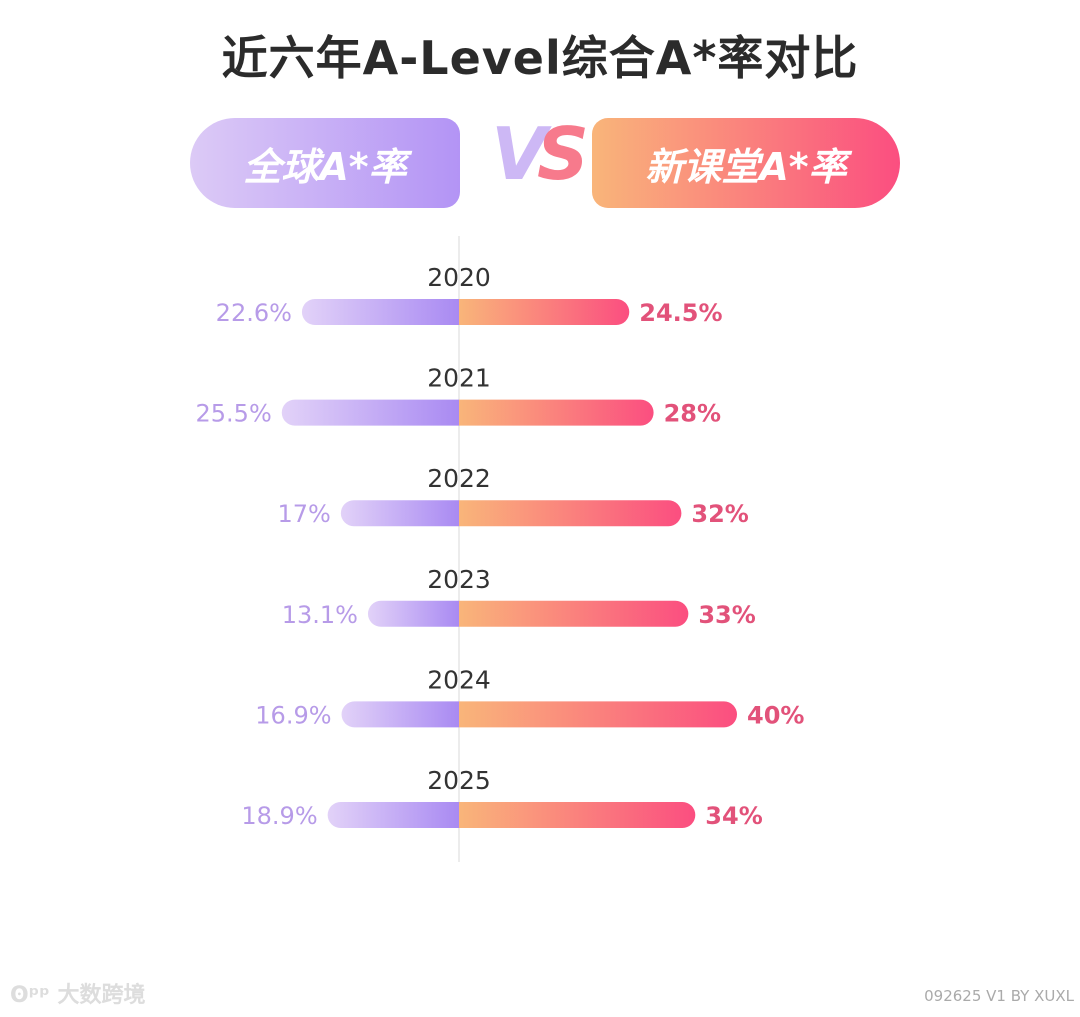 This screenshot has height=1017, width=1080. I want to click on value-label-global: 13.1%, so click(320, 615).